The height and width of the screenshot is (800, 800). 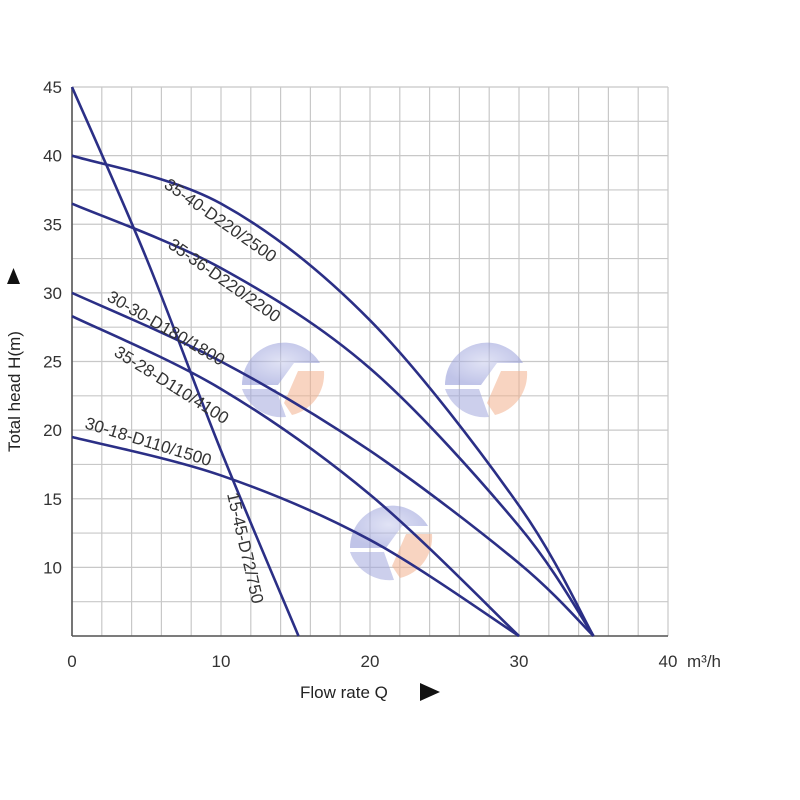 I want to click on x-axis-title: Flow rate Q, so click(x=344, y=692).